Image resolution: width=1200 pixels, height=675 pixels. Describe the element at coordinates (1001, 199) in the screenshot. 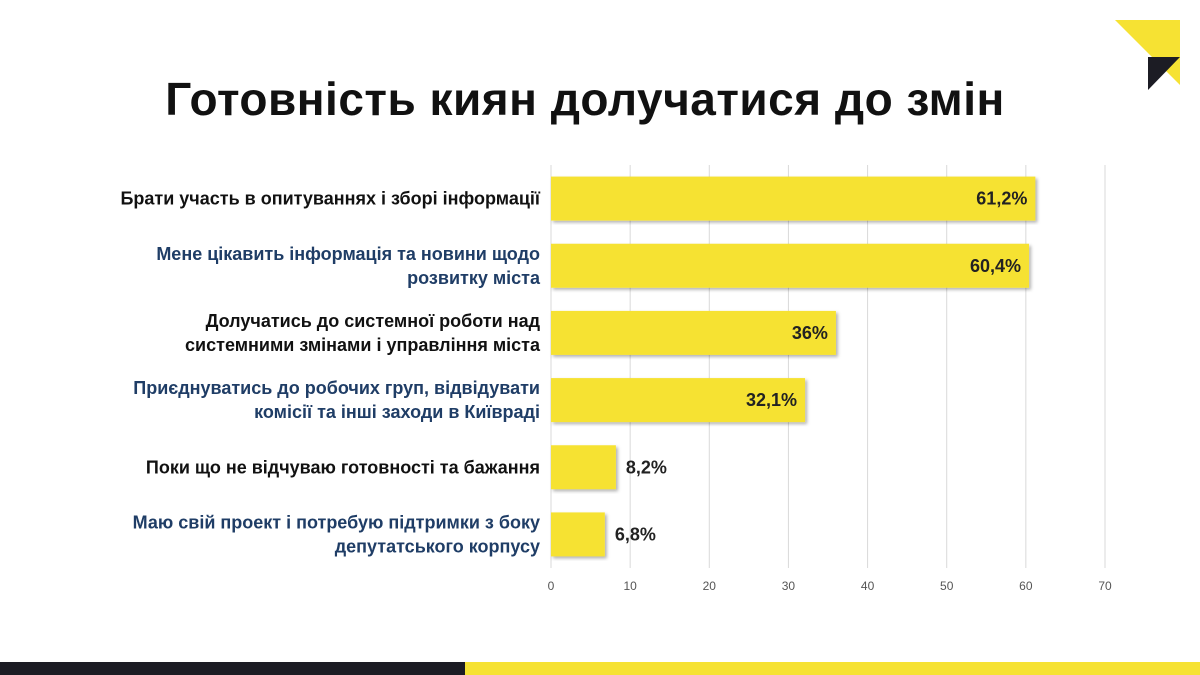

I see `bar-value-label: 61,2%` at that location.